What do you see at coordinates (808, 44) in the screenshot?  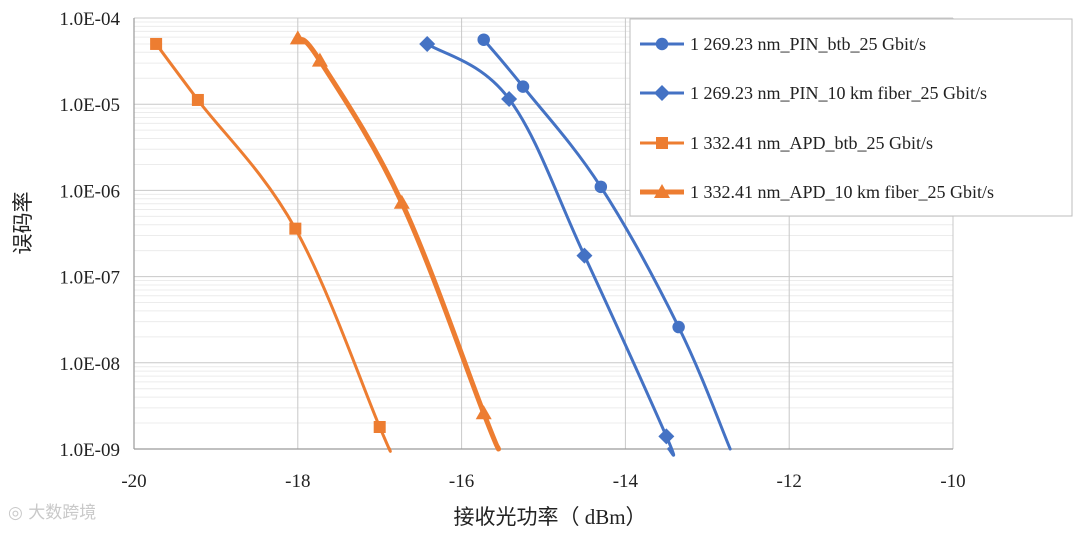 I see `legend-label: 1 269.23 nm_PIN_btb_25 Gbit/s` at bounding box center [808, 44].